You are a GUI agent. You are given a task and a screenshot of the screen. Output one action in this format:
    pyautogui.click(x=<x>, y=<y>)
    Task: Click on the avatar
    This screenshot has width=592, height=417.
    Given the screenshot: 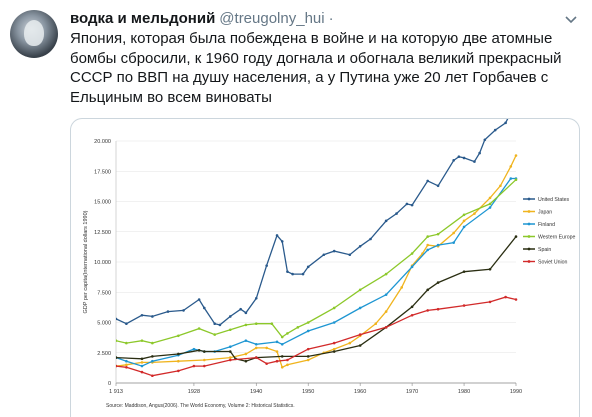 What is the action you would take?
    pyautogui.click(x=34, y=34)
    